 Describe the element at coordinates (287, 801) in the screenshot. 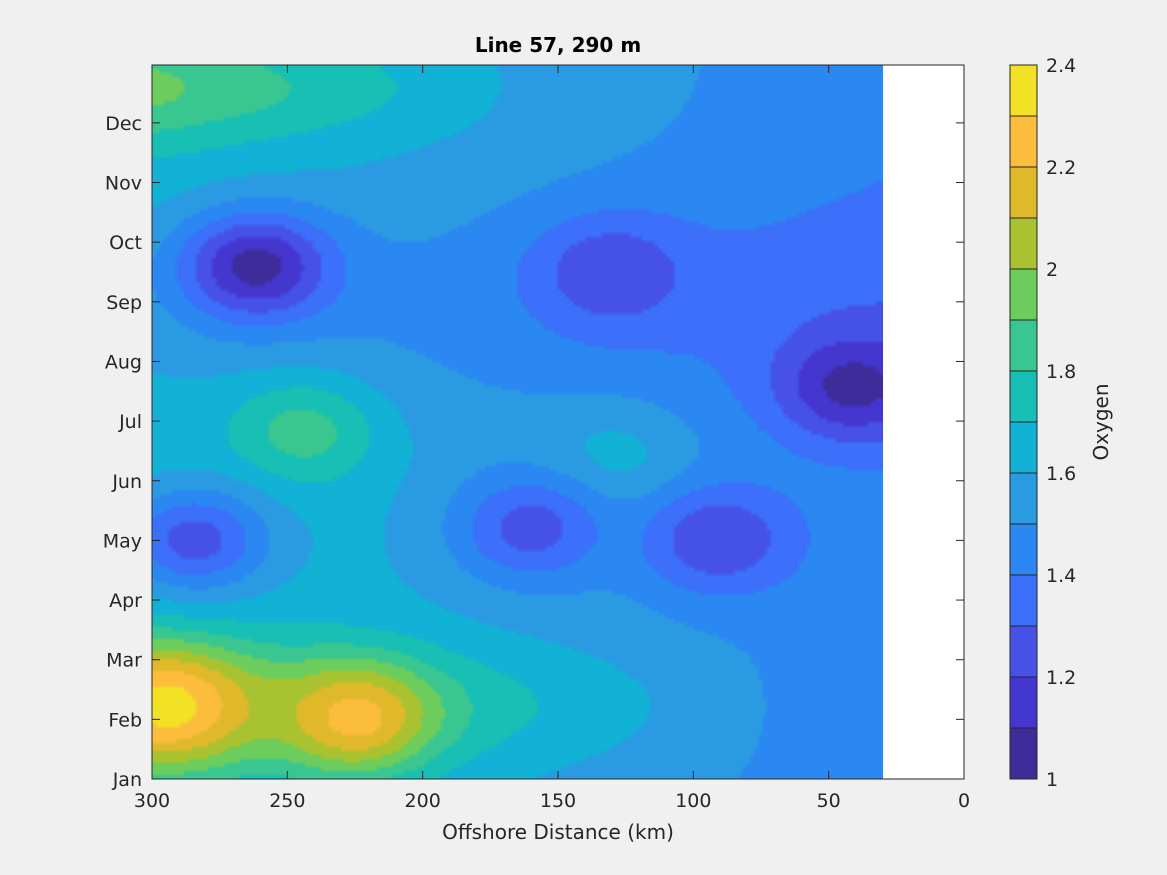

I see `x-tick-label: 250` at that location.